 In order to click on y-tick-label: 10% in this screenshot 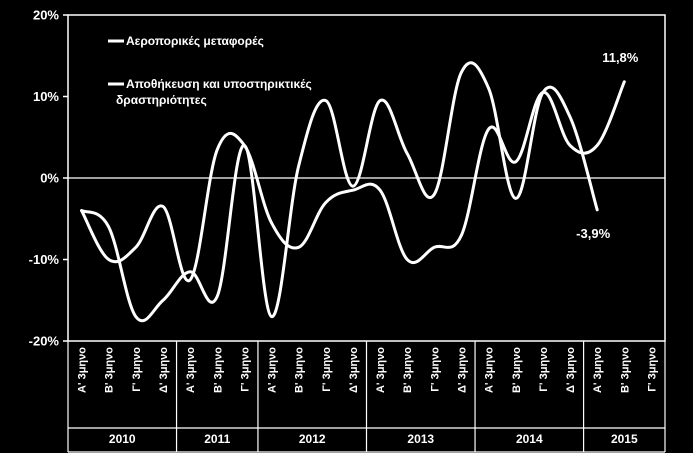, I will do `click(46, 96)`.